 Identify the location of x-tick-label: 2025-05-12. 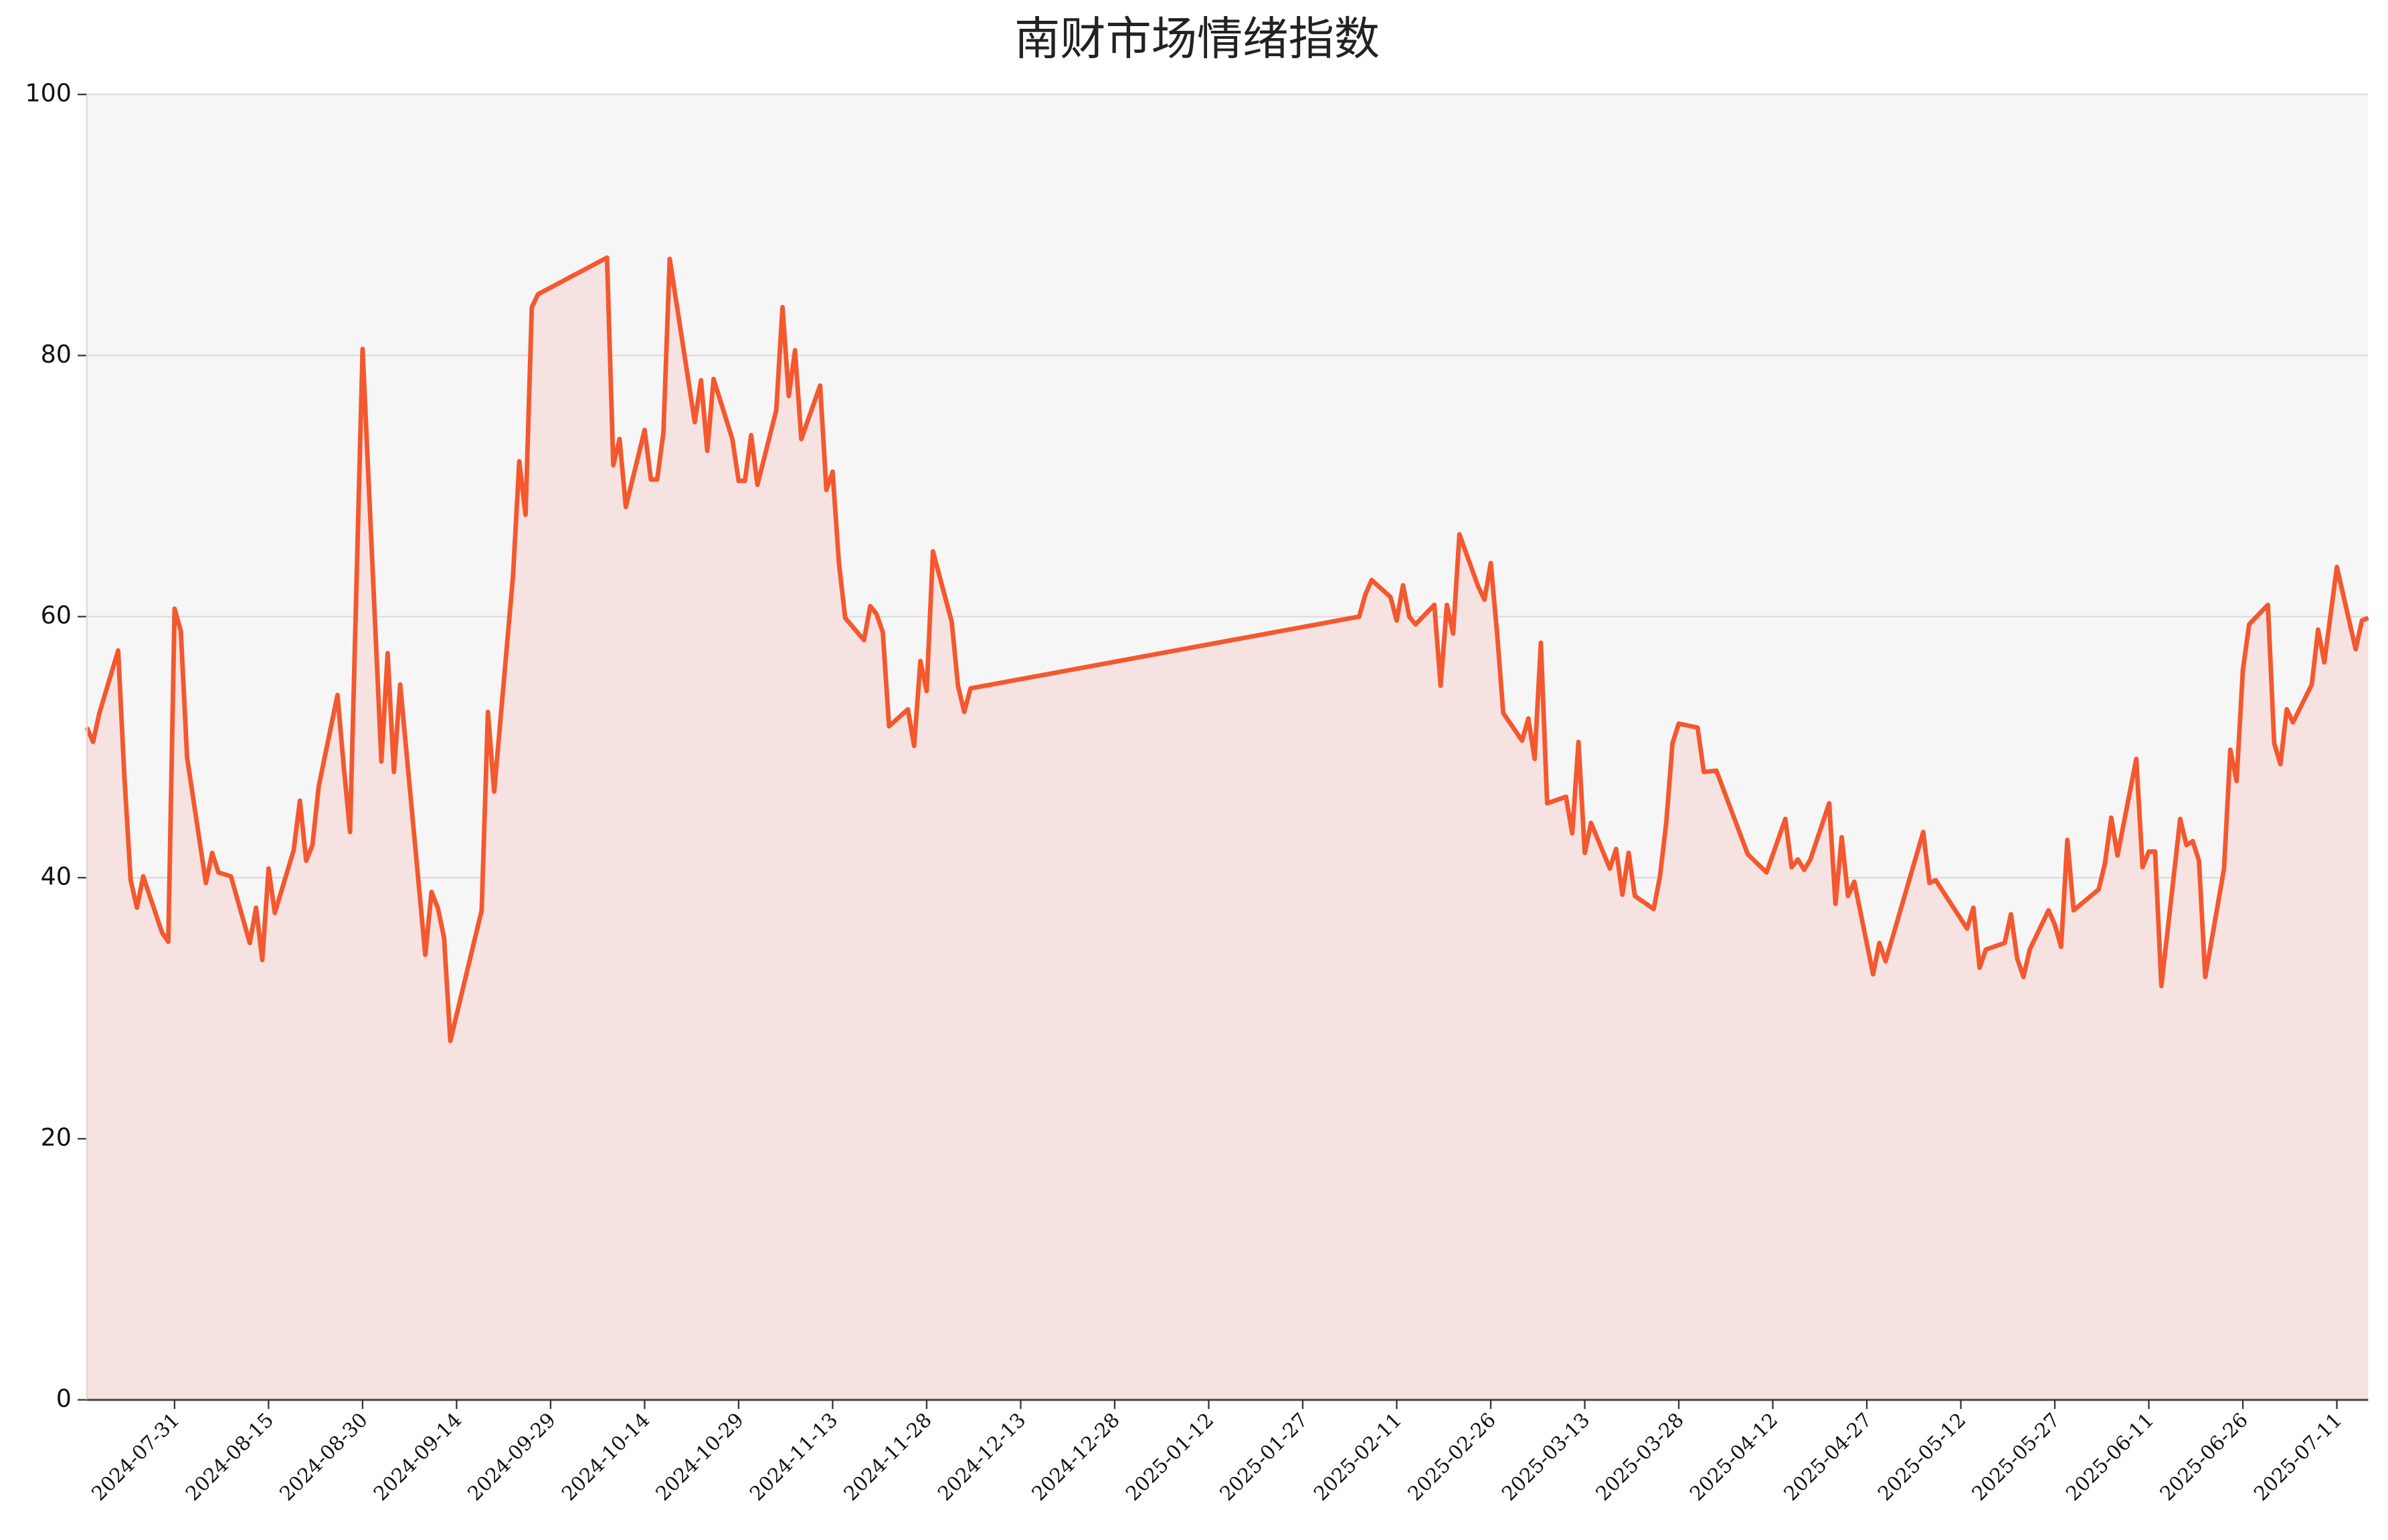
(1921, 1456).